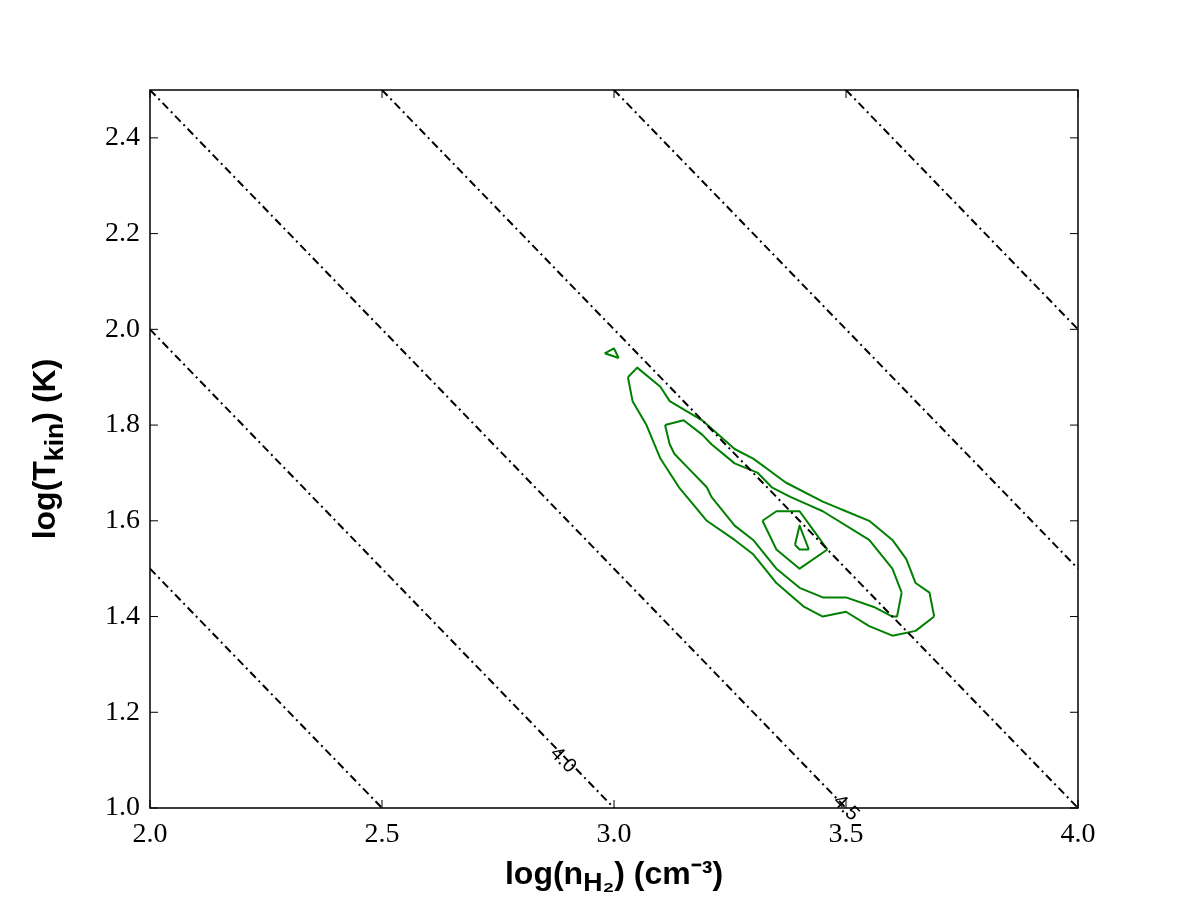 This screenshot has height=900, width=1200. What do you see at coordinates (614, 876) in the screenshot?
I see `x-axis-title: log(n$_{H₂}$) (cm⁻³)` at bounding box center [614, 876].